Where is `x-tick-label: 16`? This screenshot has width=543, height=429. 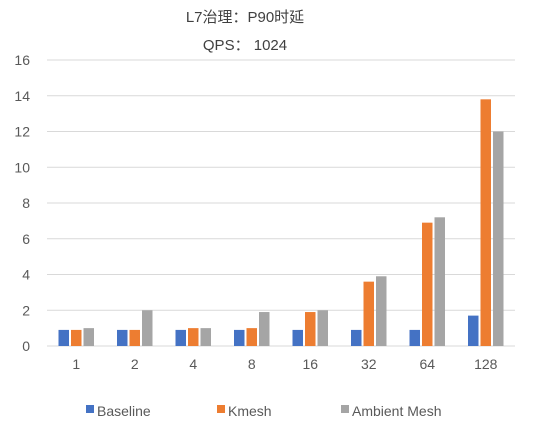
x-tick-label: 16 is located at coordinates (310, 364).